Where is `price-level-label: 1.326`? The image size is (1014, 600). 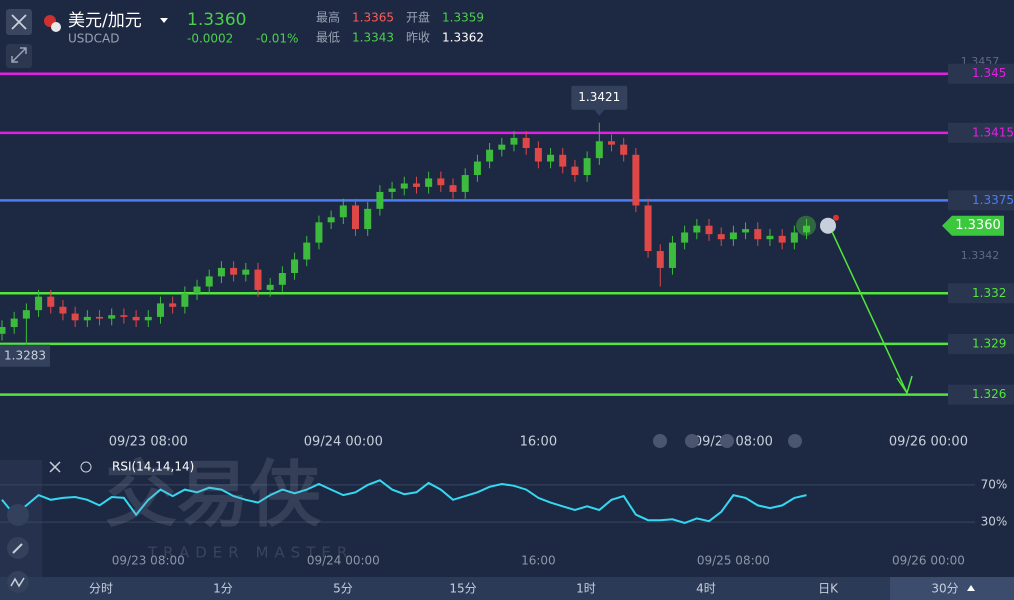 price-level-label: 1.326 is located at coordinates (989, 394).